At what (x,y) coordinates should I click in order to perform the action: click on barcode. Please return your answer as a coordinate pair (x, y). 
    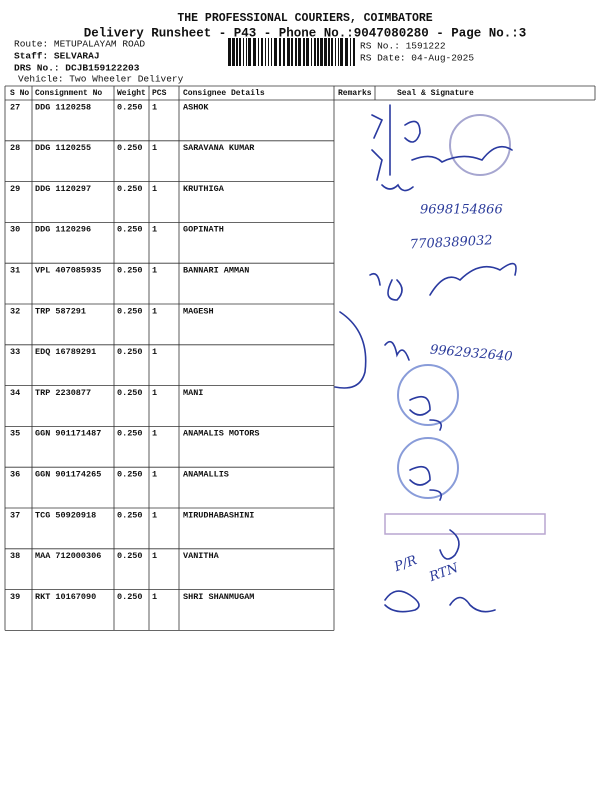
    Looking at the image, I should click on (291, 52).